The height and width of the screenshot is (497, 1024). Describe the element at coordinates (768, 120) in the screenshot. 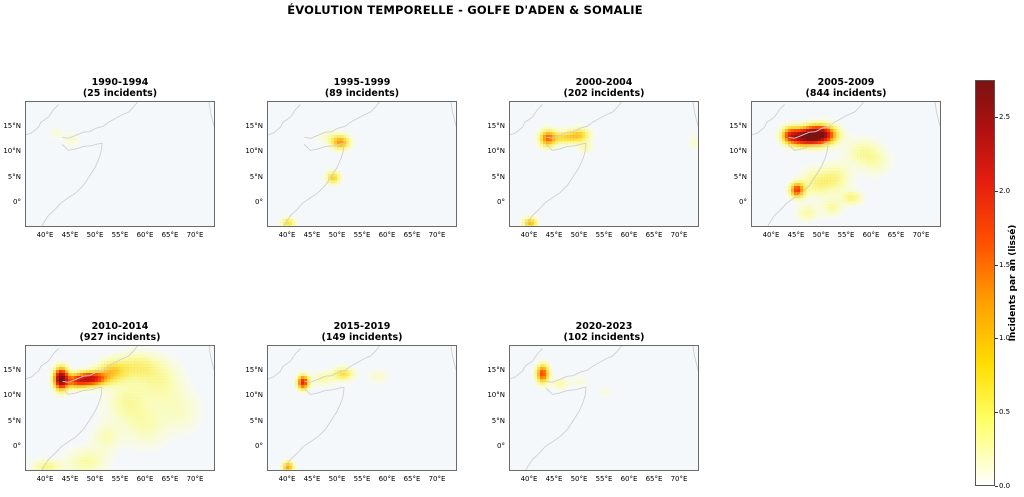

I see `coastline` at that location.